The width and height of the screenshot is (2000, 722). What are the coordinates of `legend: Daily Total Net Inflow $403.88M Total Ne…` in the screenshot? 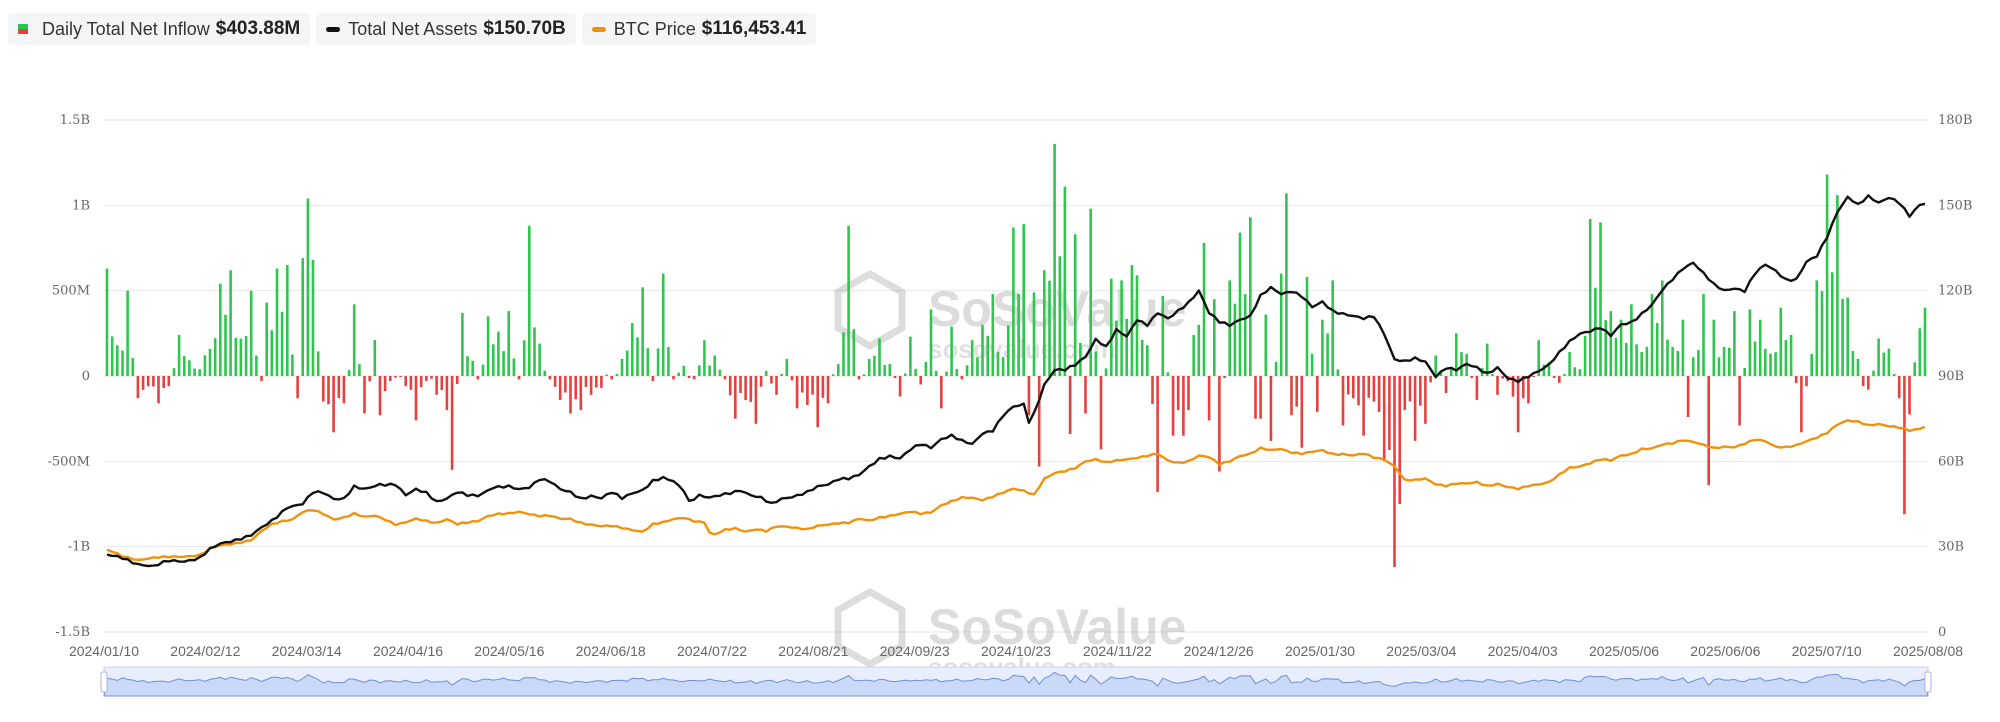 It's located at (412, 29).